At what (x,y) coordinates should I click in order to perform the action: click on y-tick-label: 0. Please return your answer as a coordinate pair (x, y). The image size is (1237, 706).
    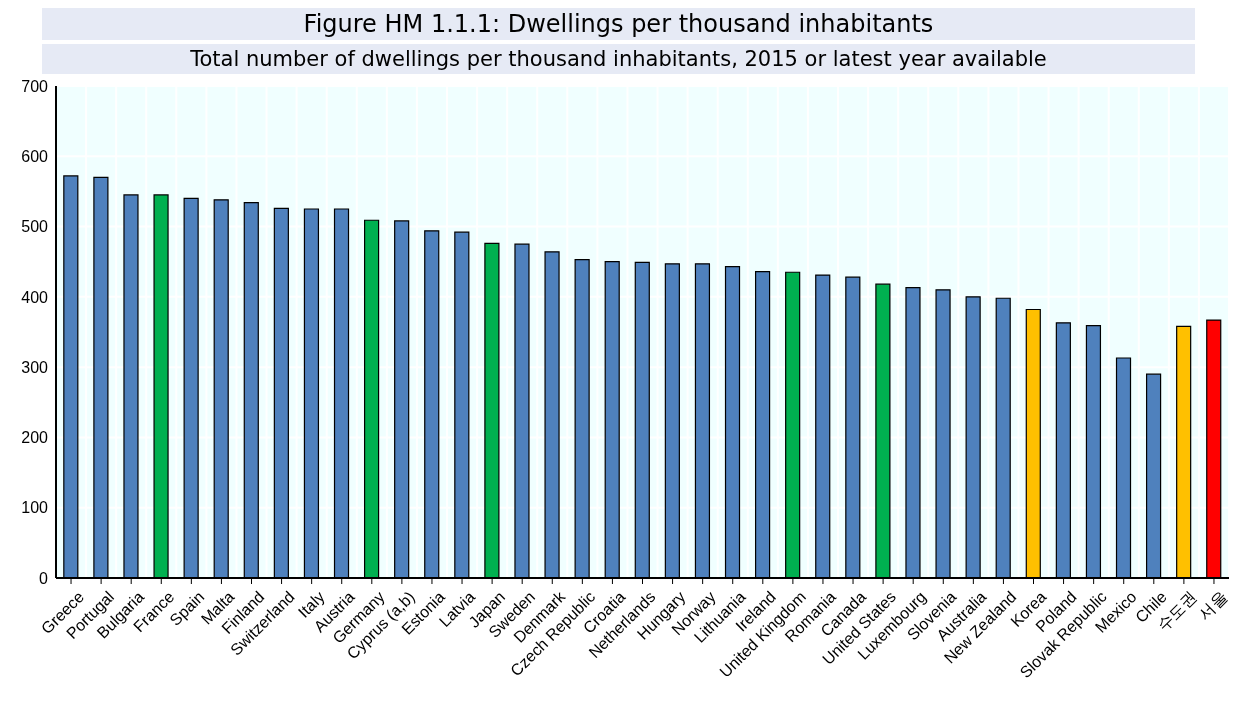
    Looking at the image, I should click on (44, 578).